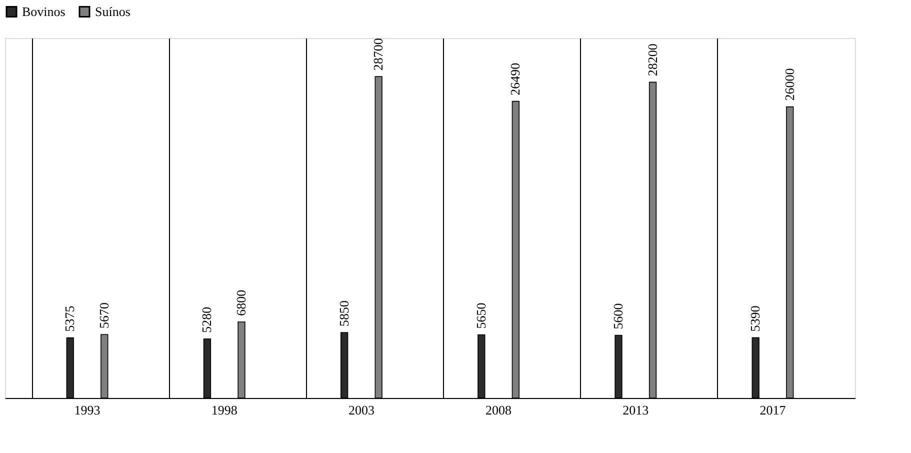 This screenshot has width=911, height=453. Describe the element at coordinates (112, 11) in the screenshot. I see `legend-label: Suínos` at that location.